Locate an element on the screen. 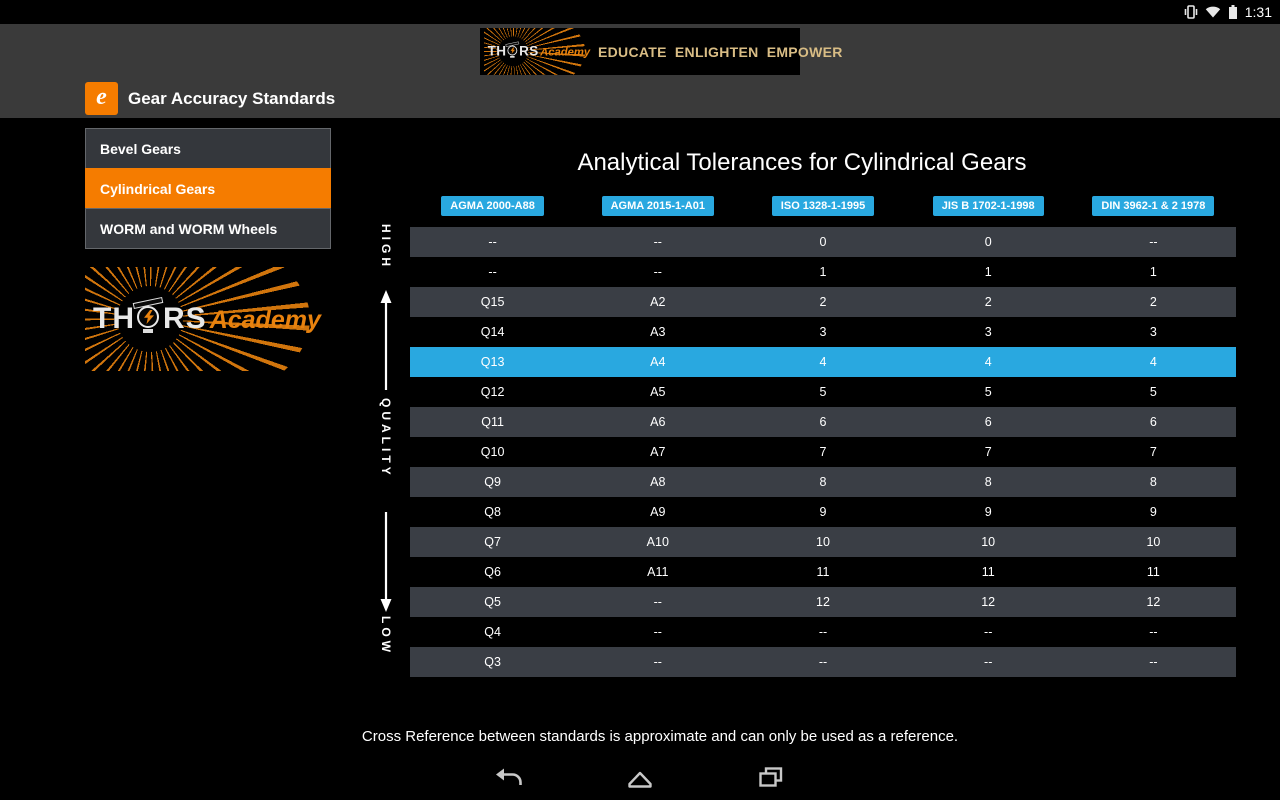  vibrate-icon is located at coordinates (1191, 12).